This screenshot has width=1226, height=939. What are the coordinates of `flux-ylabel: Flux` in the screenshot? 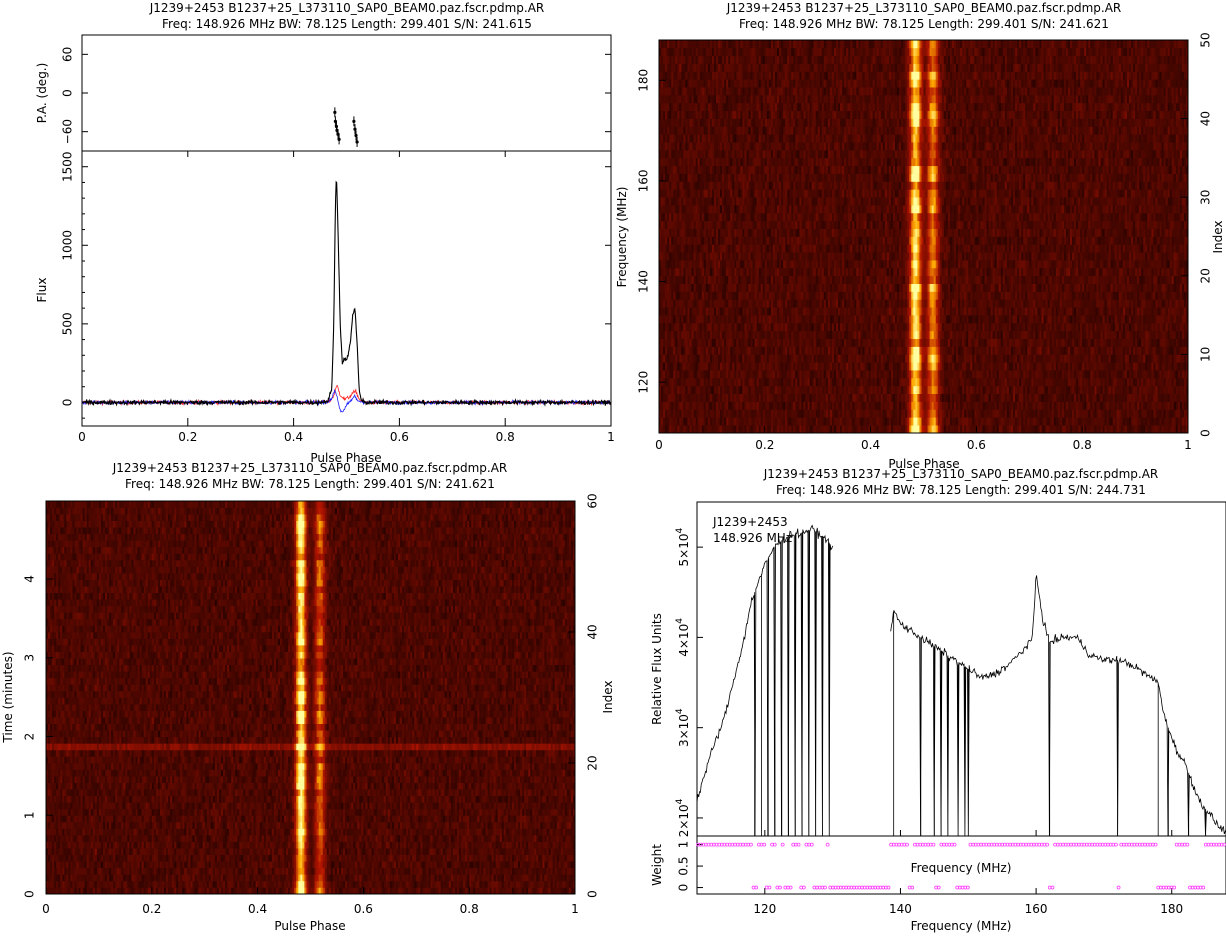 It's located at (42, 290).